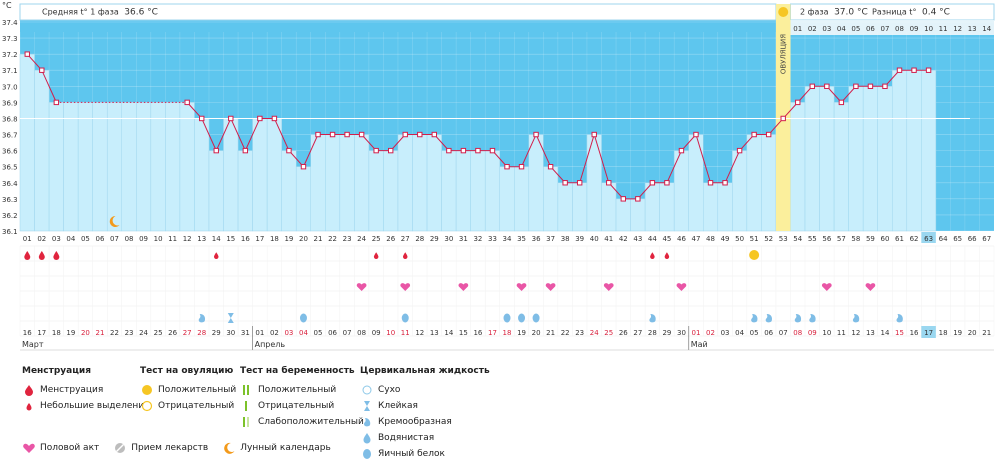  I want to click on phase2-day-label: 03, so click(826, 29).